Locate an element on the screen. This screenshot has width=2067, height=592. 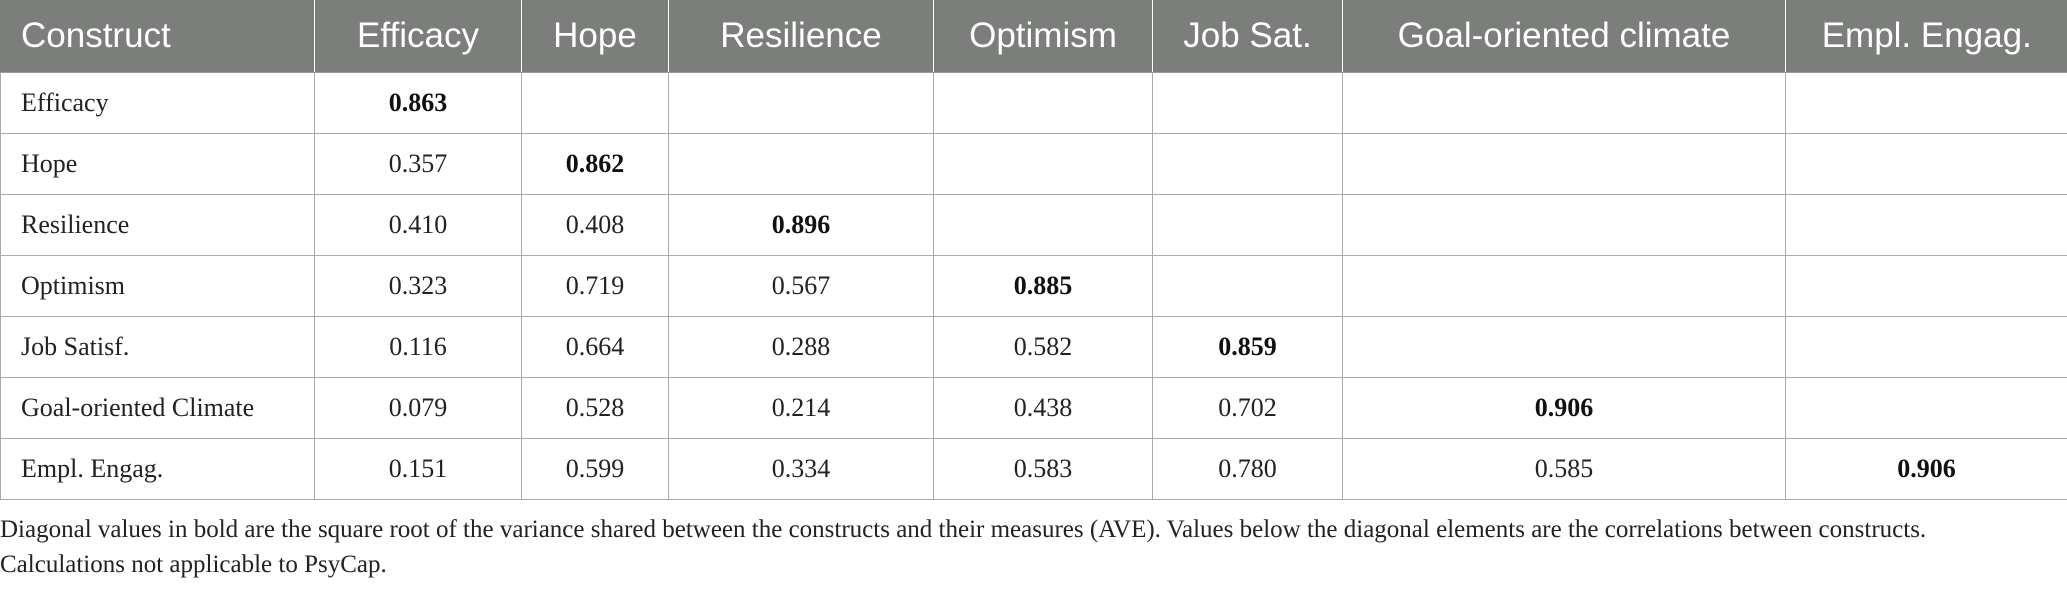
row-label: Resilience is located at coordinates (157, 225).